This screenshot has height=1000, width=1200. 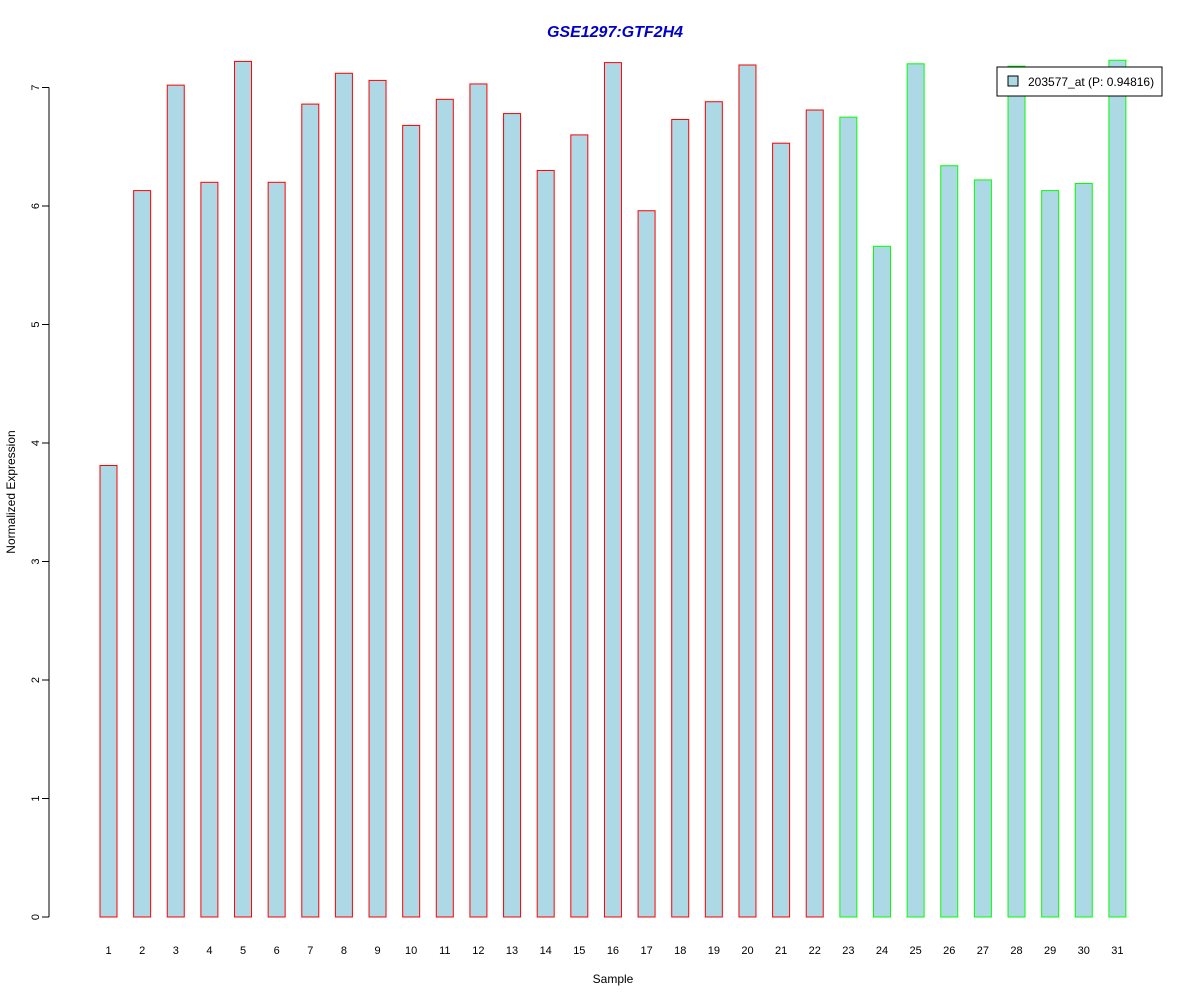 What do you see at coordinates (646, 951) in the screenshot?
I see `x-tick-label: 17` at bounding box center [646, 951].